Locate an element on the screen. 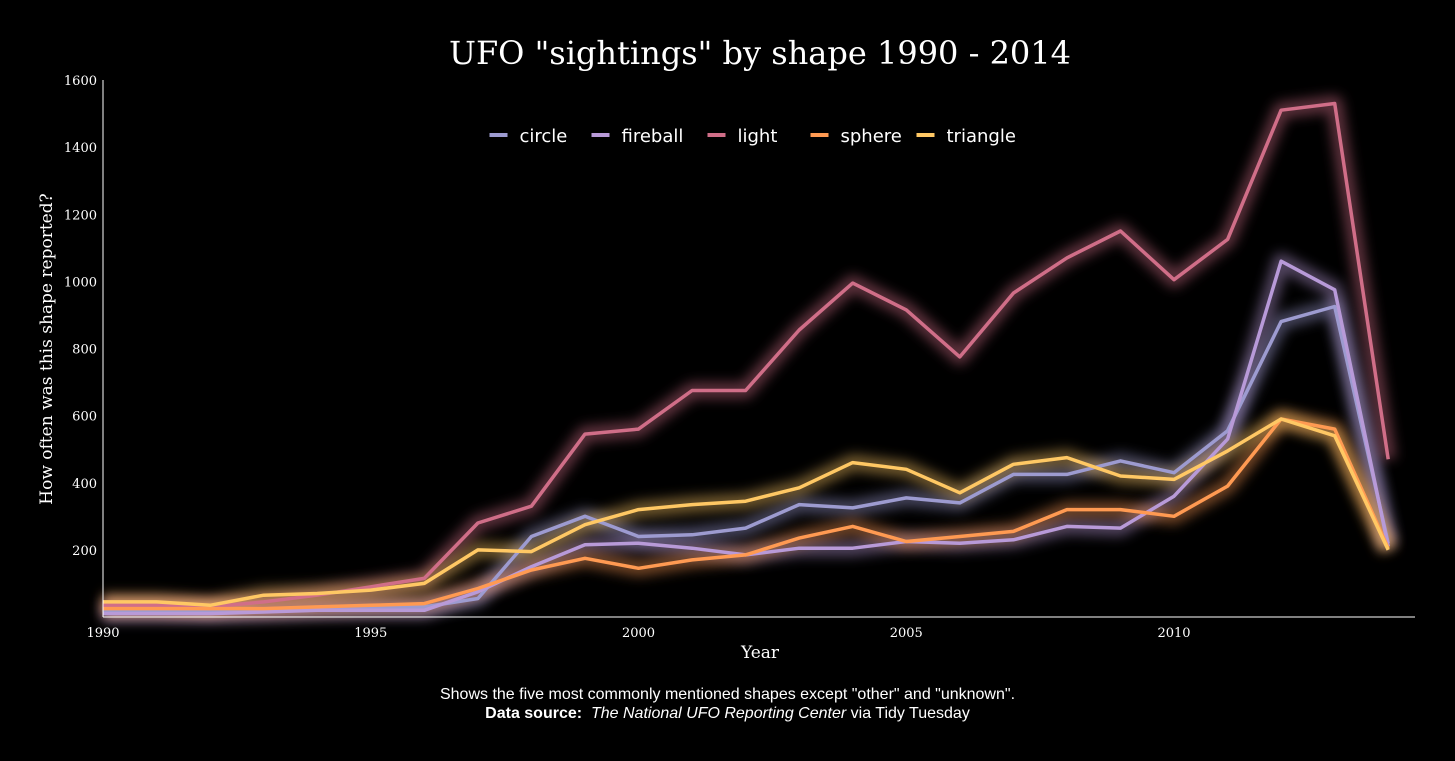 The height and width of the screenshot is (761, 1455). legend-item-light: light is located at coordinates (742, 136).